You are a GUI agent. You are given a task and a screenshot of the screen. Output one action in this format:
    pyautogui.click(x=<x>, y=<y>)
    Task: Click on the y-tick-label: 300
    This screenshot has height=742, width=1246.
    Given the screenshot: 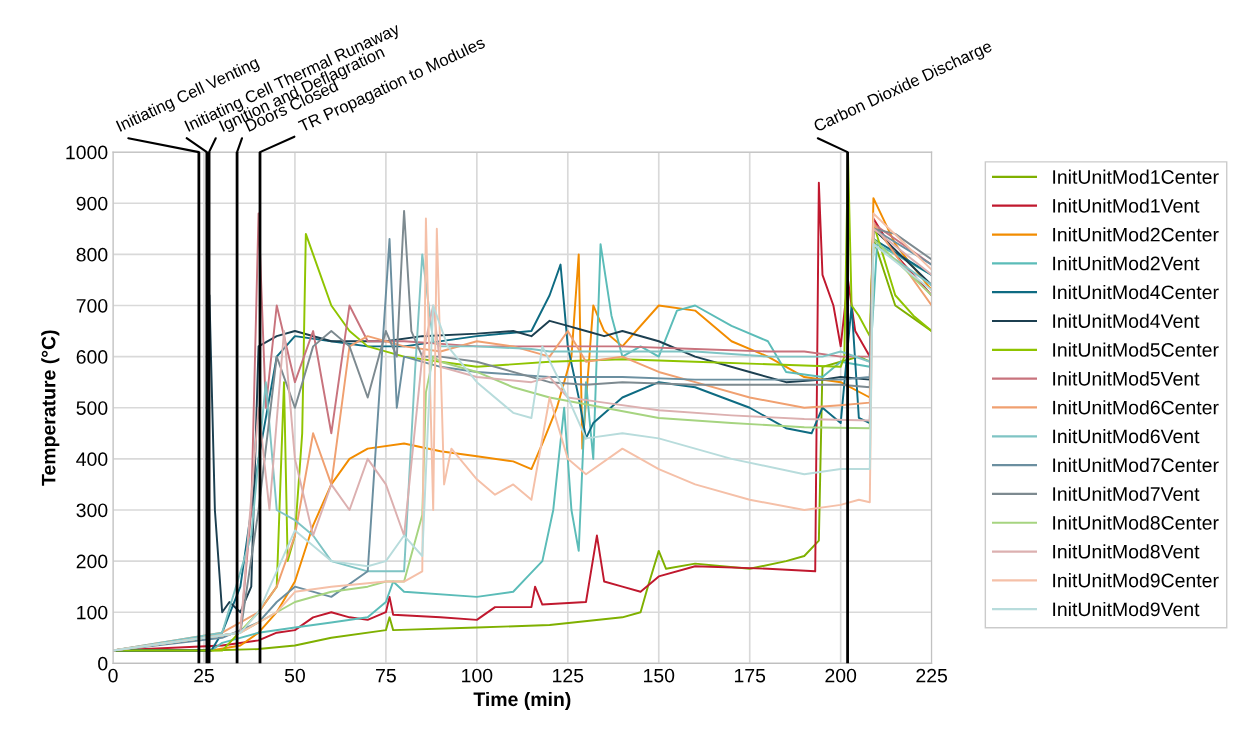 What is the action you would take?
    pyautogui.click(x=92, y=510)
    